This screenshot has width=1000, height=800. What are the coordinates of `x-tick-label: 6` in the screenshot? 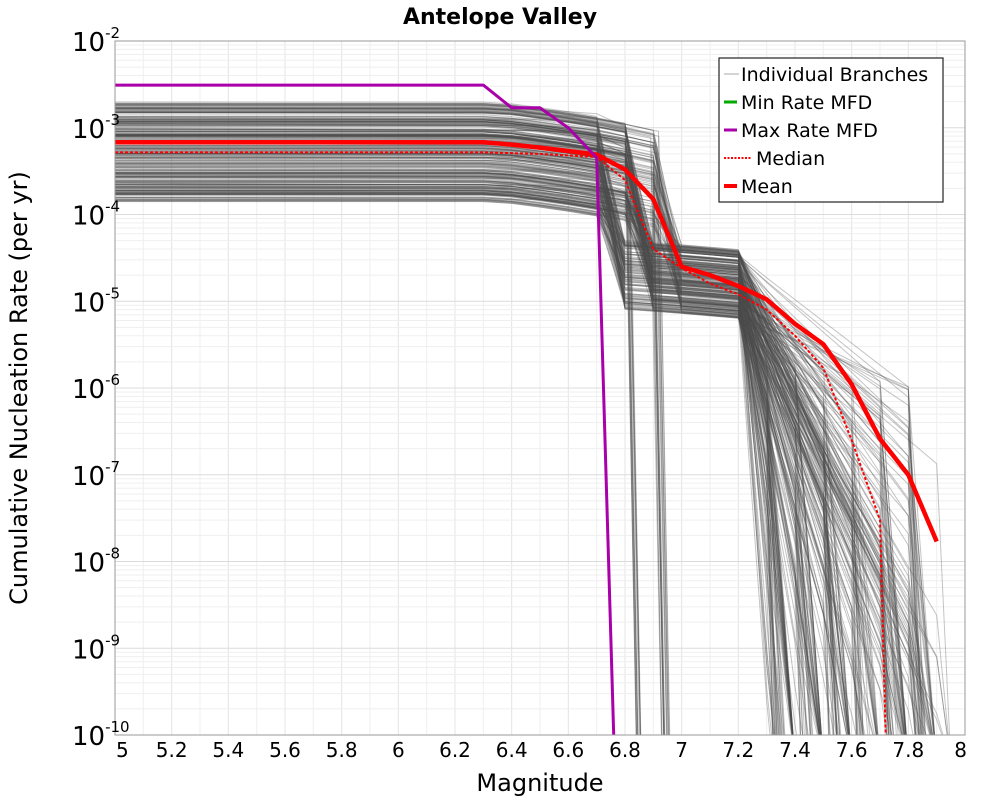 It's located at (398, 750).